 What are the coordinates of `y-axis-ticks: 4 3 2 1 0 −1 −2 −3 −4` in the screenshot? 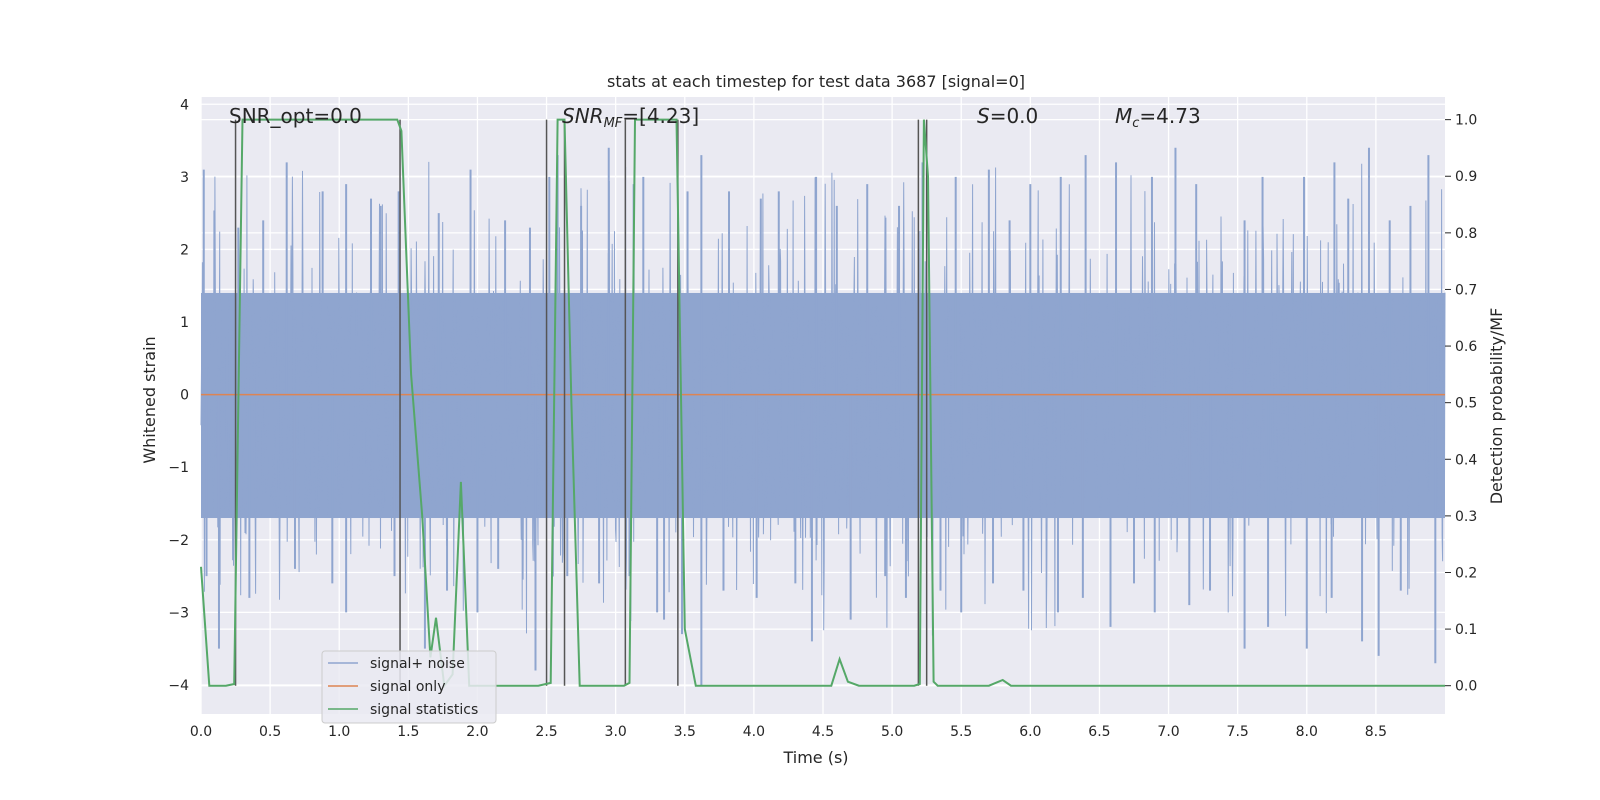 It's located at (178, 395).